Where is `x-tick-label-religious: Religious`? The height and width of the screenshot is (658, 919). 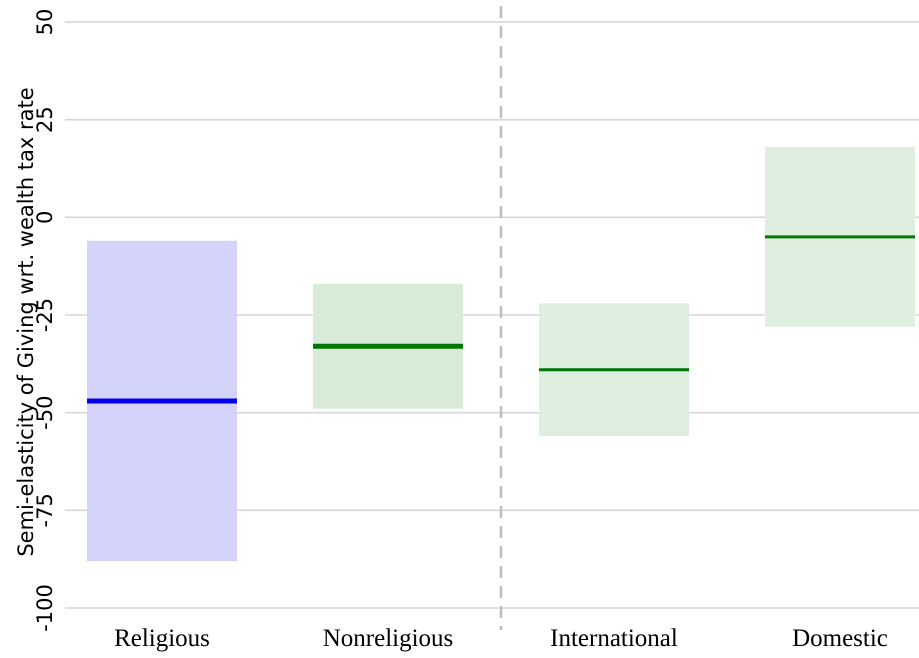 x-tick-label-religious: Religious is located at coordinates (162, 638).